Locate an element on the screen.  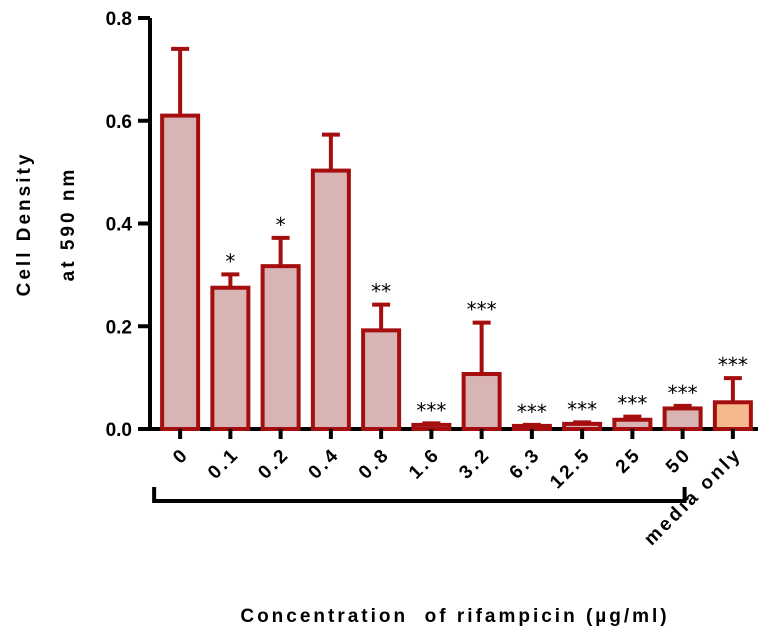
x-tick-label: 0 is located at coordinates (181, 456).